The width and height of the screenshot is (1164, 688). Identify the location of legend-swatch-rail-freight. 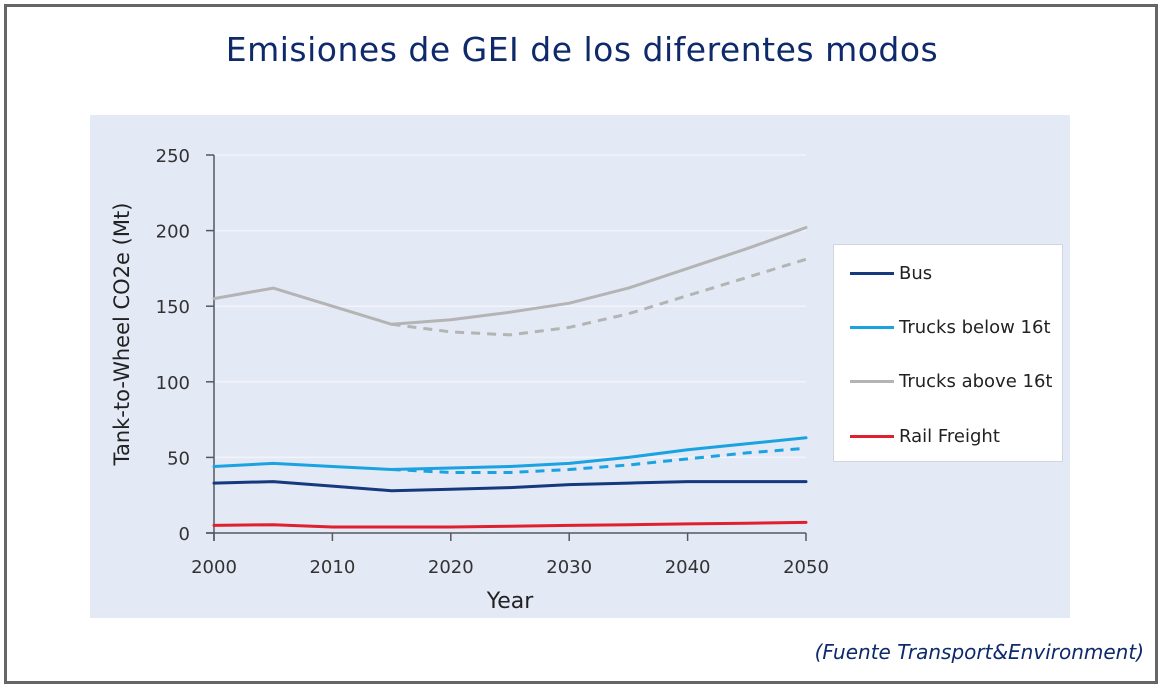
(872, 436).